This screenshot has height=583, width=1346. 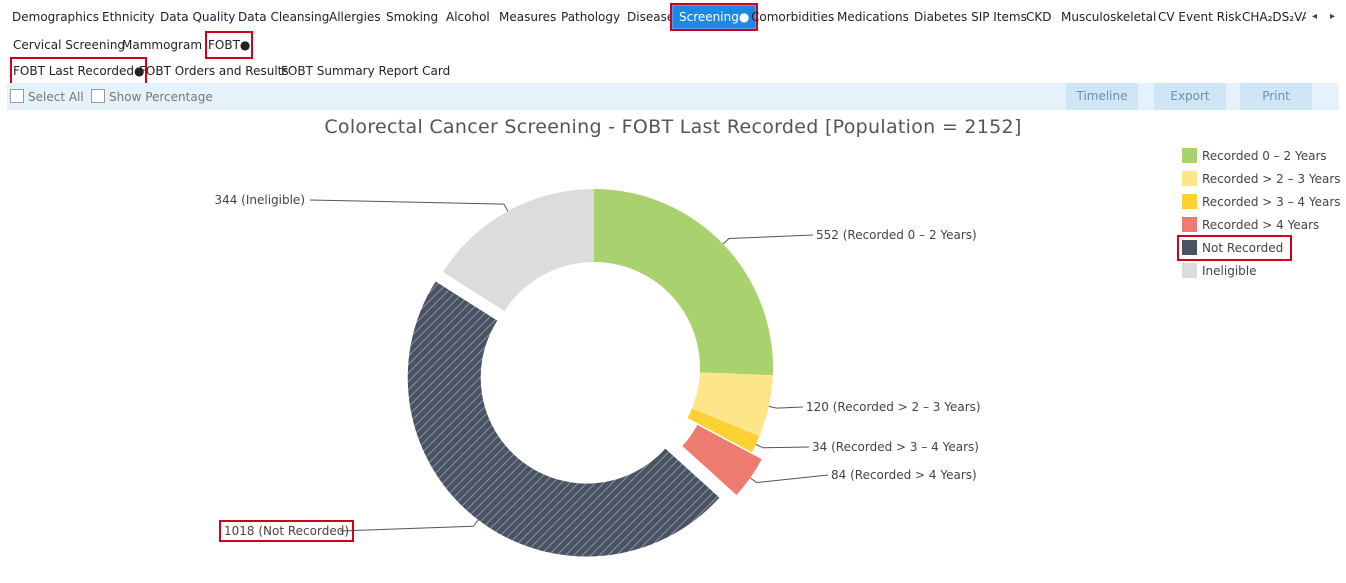 I want to click on slice-recorded-0-2-years, so click(x=683, y=282).